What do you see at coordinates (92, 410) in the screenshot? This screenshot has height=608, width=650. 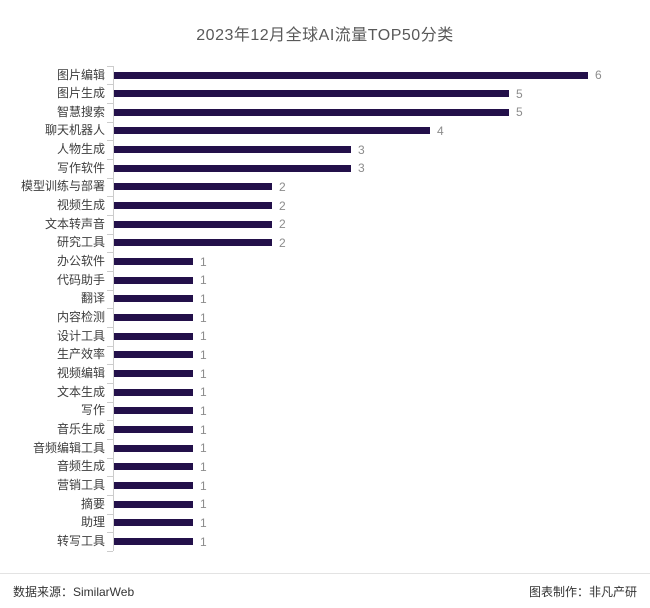 I see `category-label: 写作` at bounding box center [92, 410].